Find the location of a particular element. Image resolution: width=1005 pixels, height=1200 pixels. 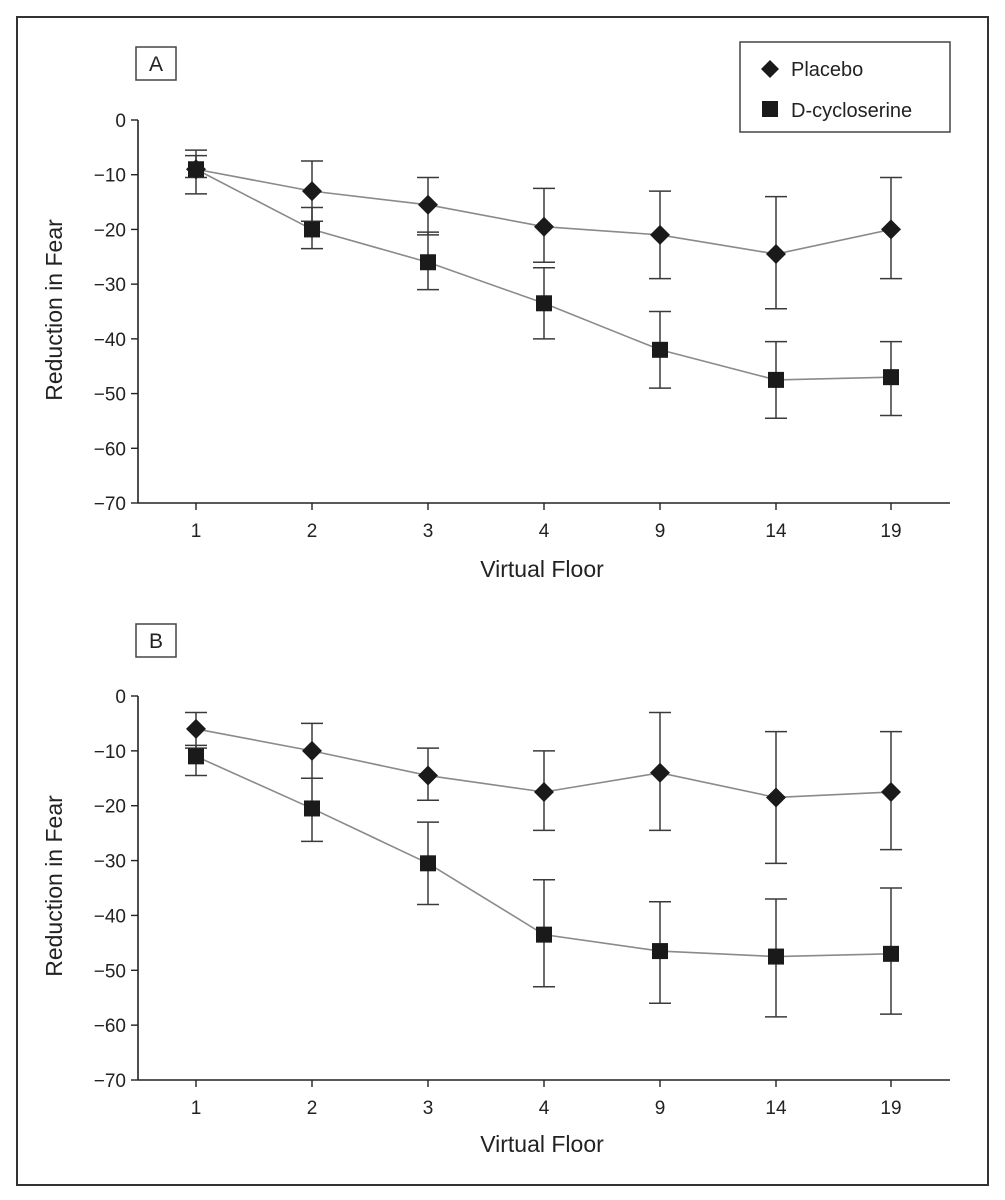

legend-label-d-cycloserine: D-cycloserine is located at coordinates (851, 111).